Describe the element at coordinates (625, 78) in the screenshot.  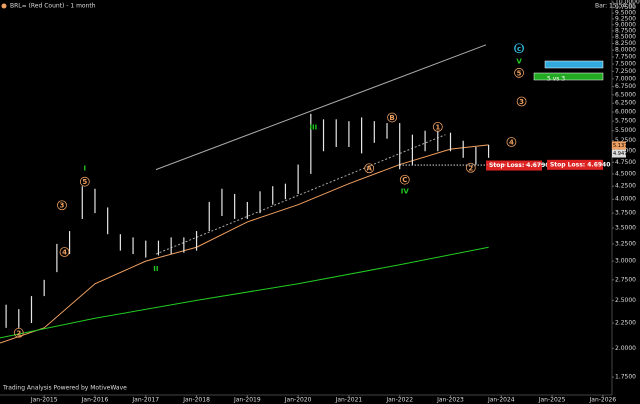
I see `y-tick-label: 7.0000` at that location.